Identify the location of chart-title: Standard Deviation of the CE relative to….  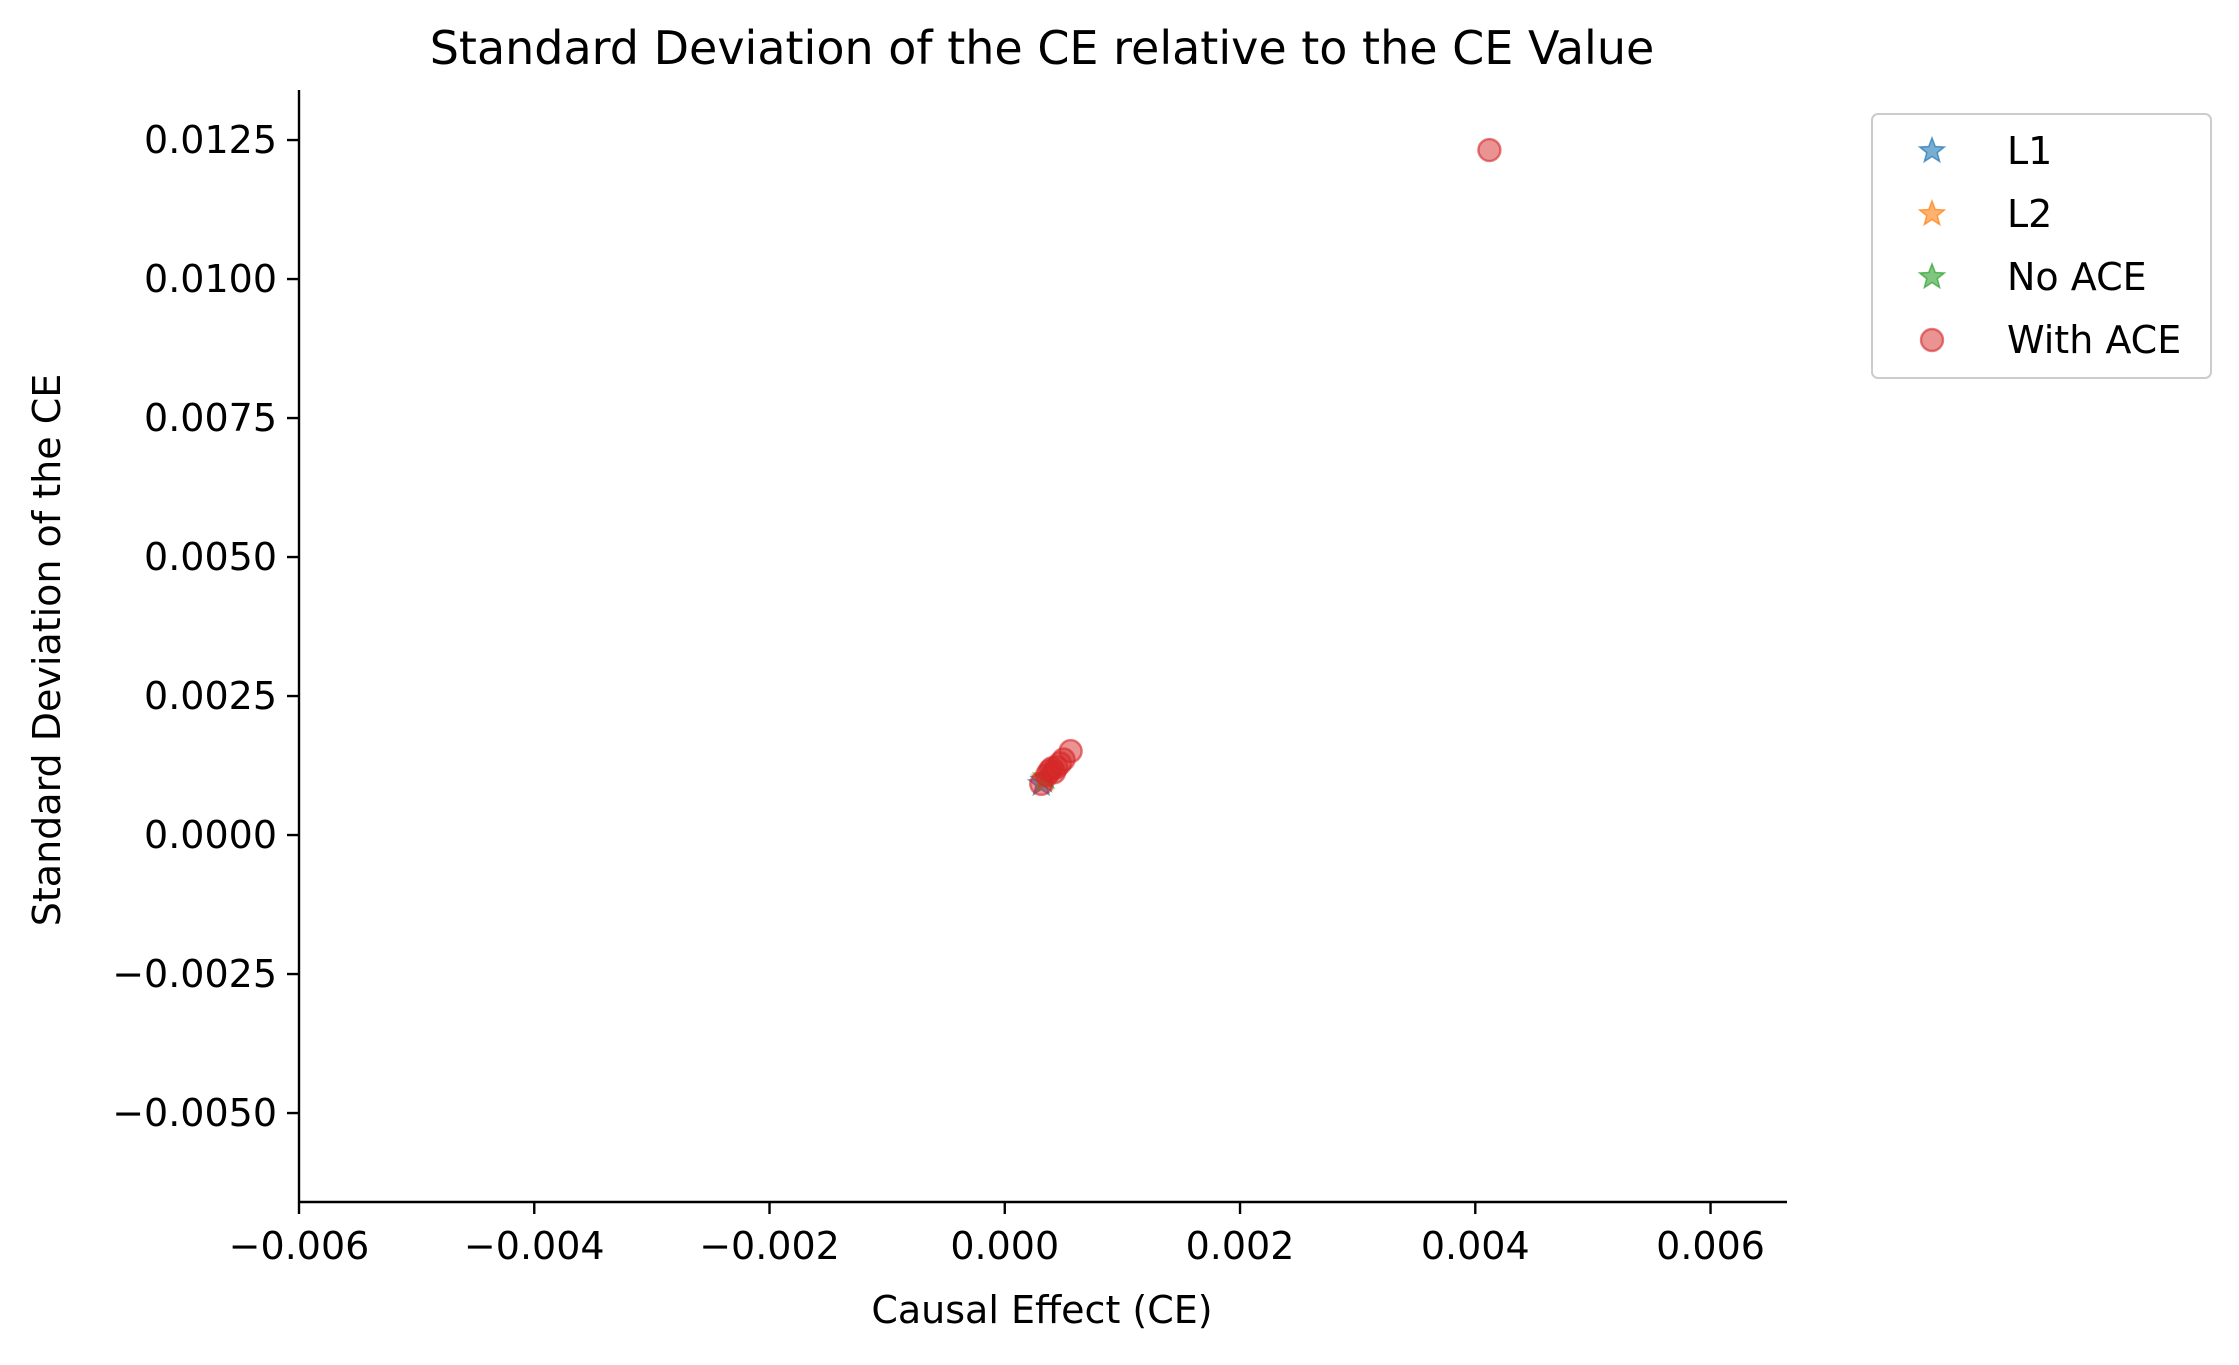
(1042, 48).